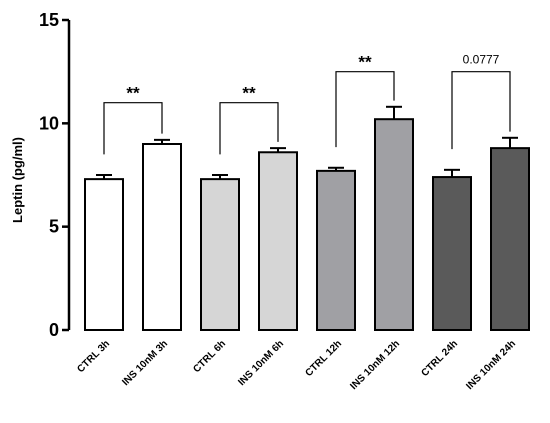  What do you see at coordinates (481, 60) in the screenshot?
I see `significance-label: 0.0777` at bounding box center [481, 60].